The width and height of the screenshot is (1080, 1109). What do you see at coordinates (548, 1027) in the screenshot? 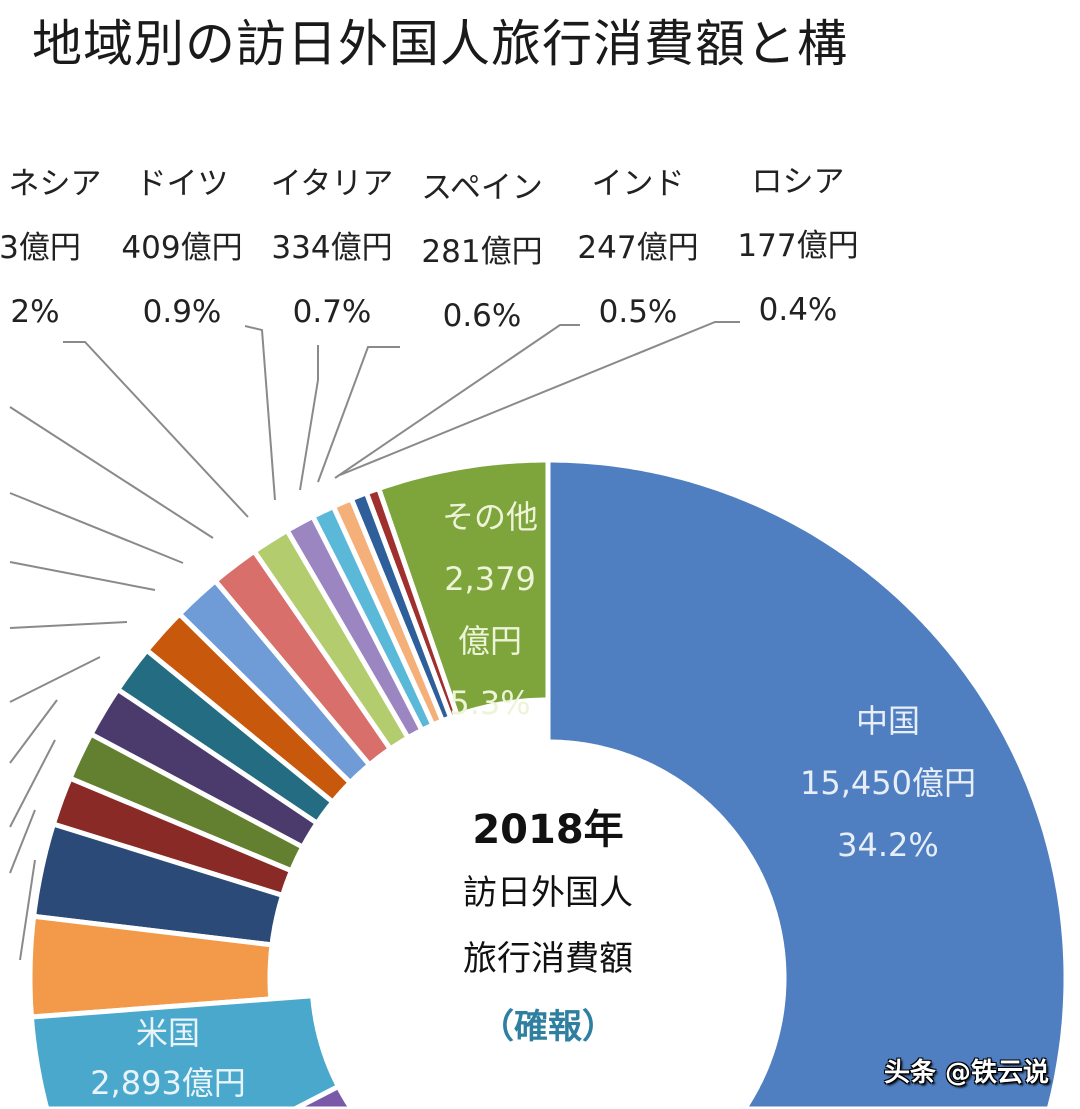
I see `center-status: （確報）` at bounding box center [548, 1027].